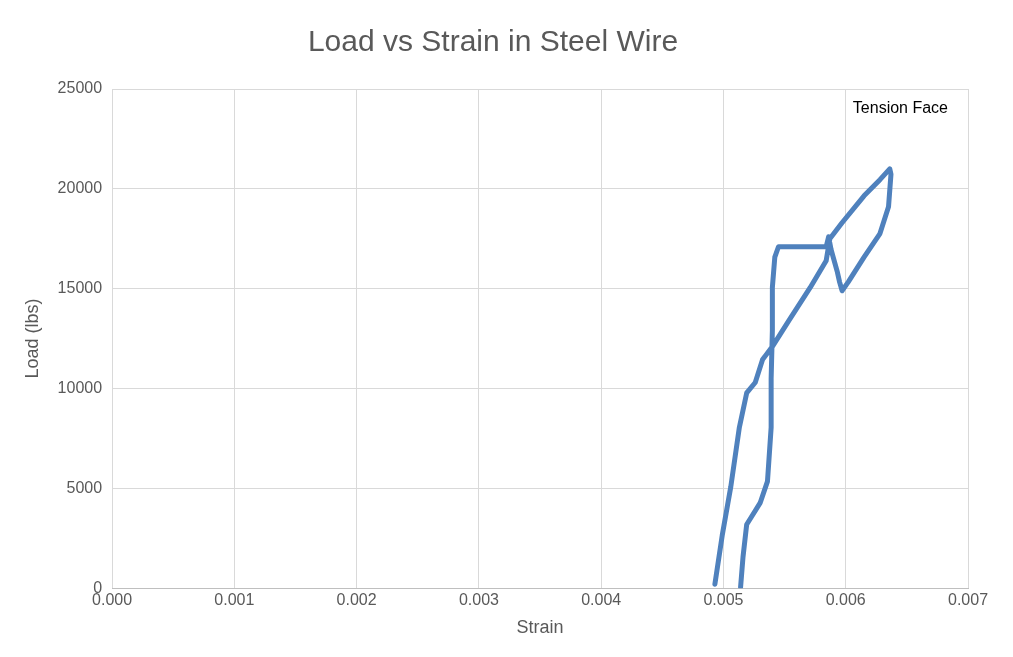  I want to click on x-axis-title: Strain, so click(540, 627).